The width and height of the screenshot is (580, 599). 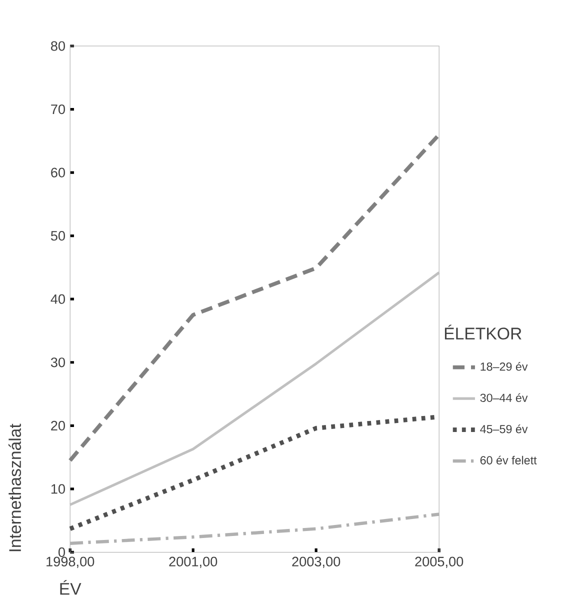 What do you see at coordinates (59, 489) in the screenshot?
I see `y-tick-label: 10` at bounding box center [59, 489].